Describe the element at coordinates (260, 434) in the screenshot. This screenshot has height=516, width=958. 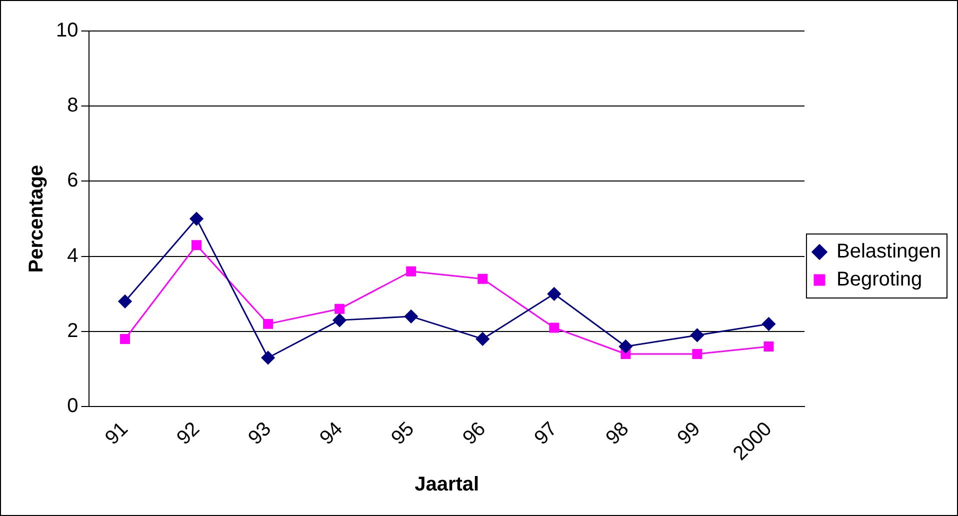
I see `x-tick-label: 93` at that location.